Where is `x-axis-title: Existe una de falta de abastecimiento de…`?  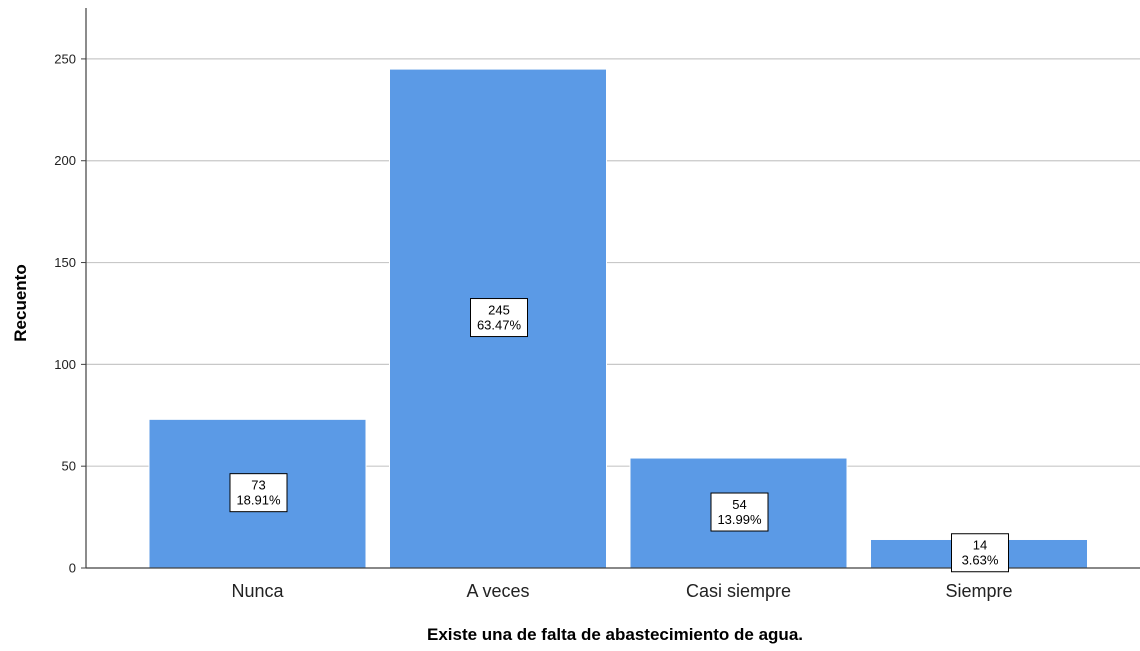
x-axis-title: Existe una de falta de abastecimiento de… is located at coordinates (615, 634).